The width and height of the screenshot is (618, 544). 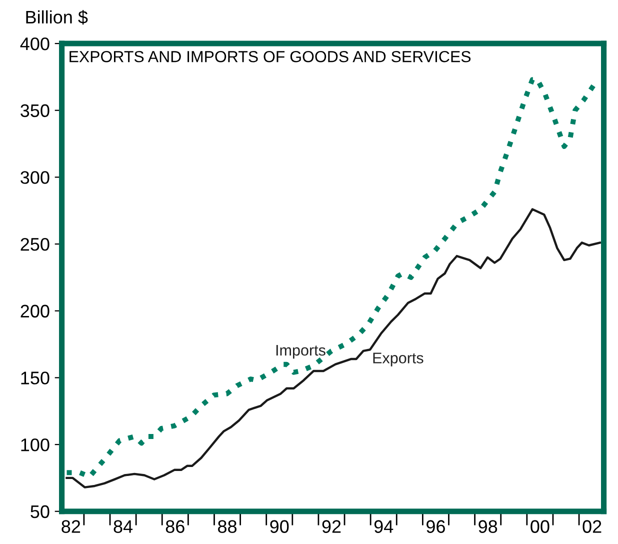 I want to click on x-tick-label: 82, so click(x=71, y=526).